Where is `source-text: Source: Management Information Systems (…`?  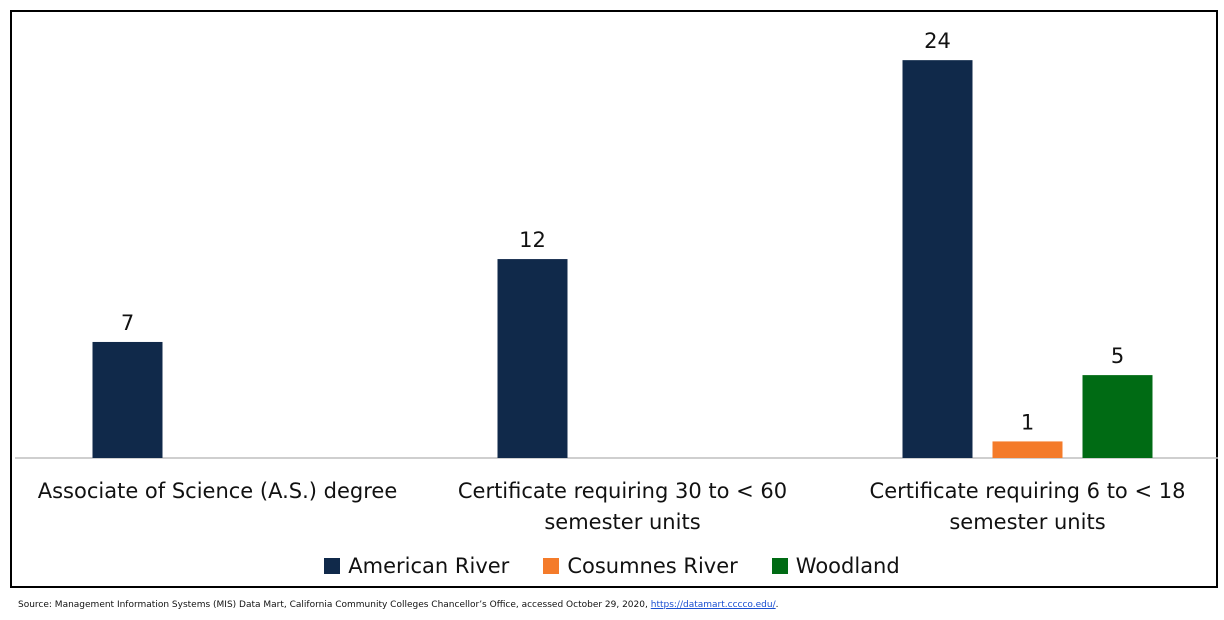 source-text: Source: Management Information Systems (… is located at coordinates (333, 605).